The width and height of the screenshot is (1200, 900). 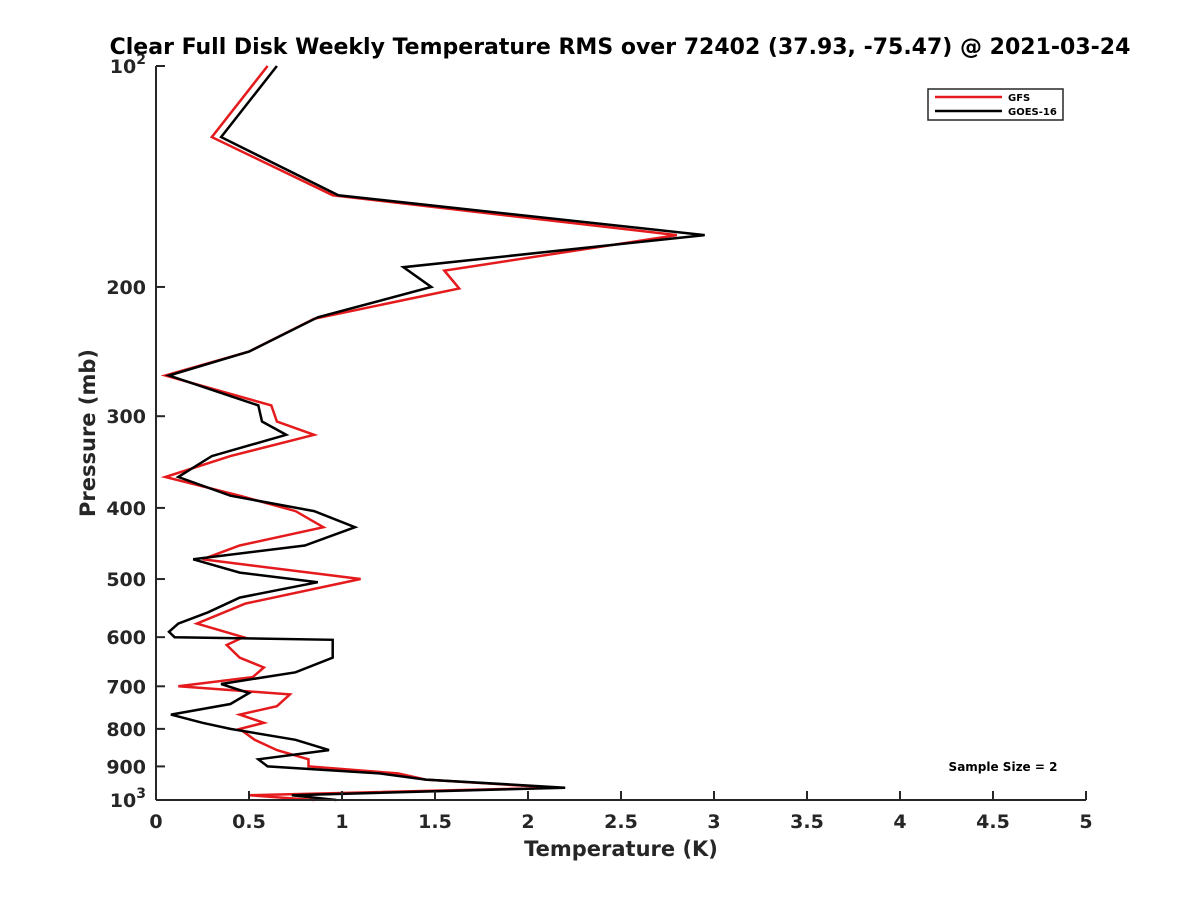 What do you see at coordinates (899, 822) in the screenshot?
I see `x-tick-label: 4` at bounding box center [899, 822].